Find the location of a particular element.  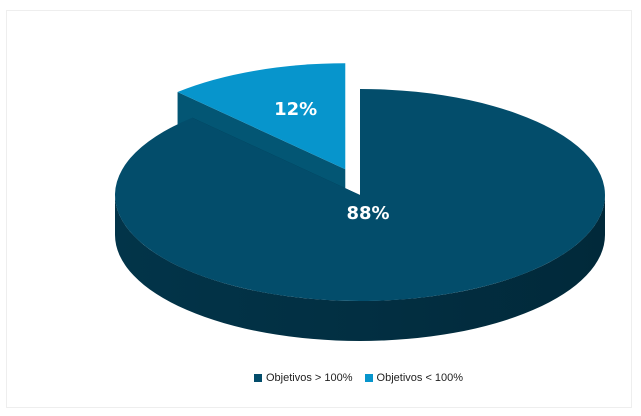

data-label-below: 12% is located at coordinates (295, 109).